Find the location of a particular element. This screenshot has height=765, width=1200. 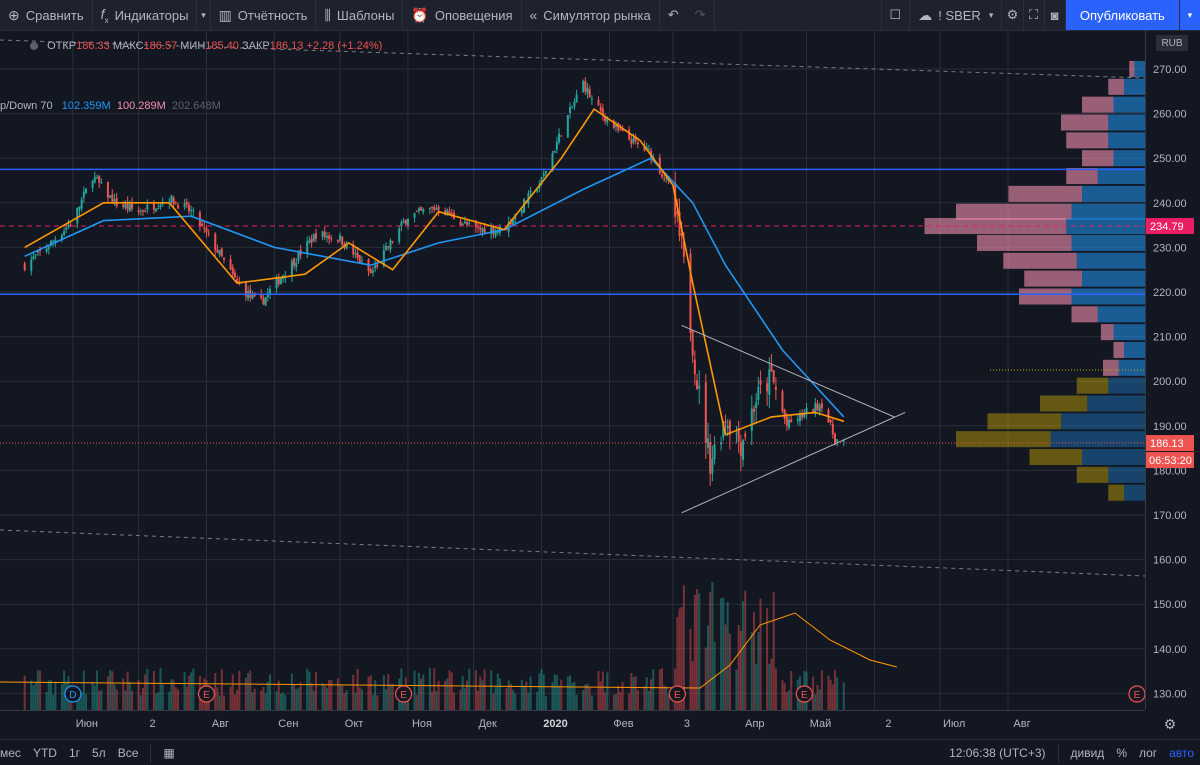

time-axis is located at coordinates (572, 724).